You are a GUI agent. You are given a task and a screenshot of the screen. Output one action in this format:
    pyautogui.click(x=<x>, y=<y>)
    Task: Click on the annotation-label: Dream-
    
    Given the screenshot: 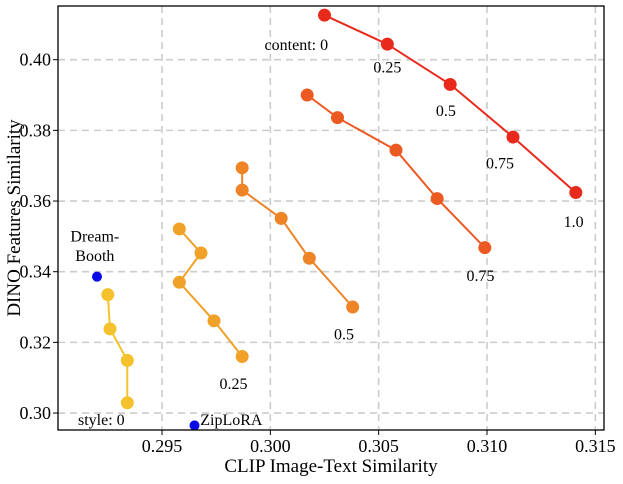 What is the action you would take?
    pyautogui.click(x=94, y=236)
    